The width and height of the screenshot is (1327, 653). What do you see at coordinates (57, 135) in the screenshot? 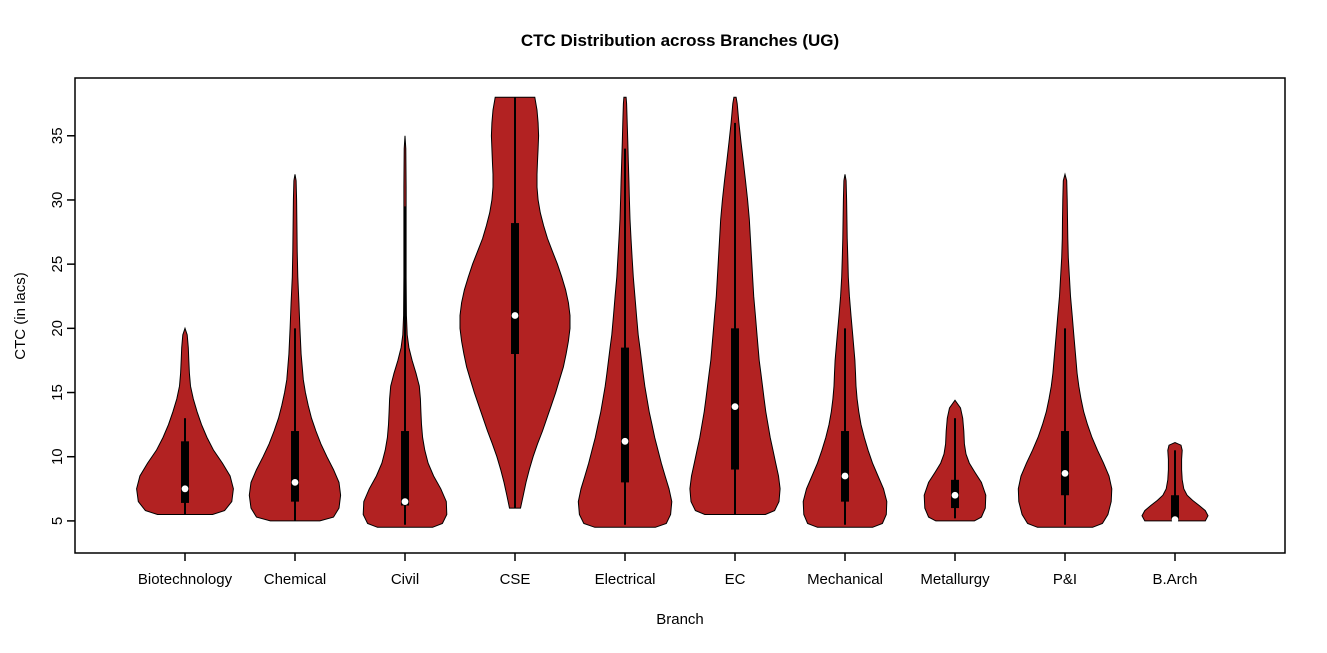
I see `y-tick-label: 35` at bounding box center [57, 135].